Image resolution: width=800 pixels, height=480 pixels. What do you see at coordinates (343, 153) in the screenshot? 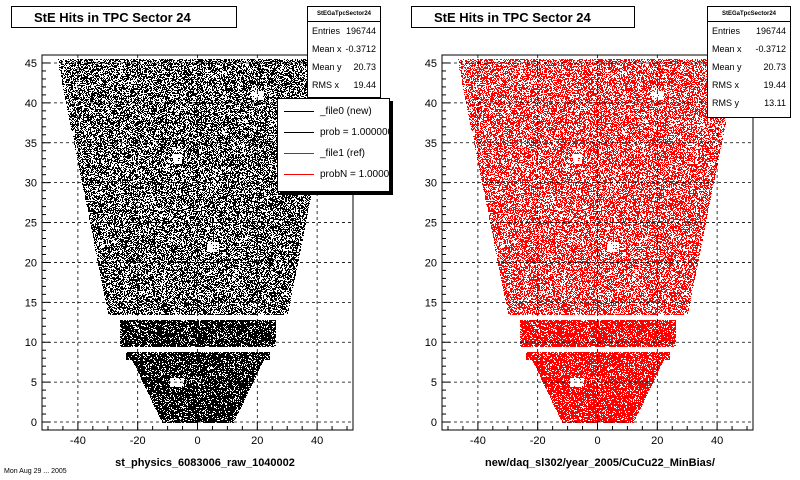
I see `legend-label: _file1 (ref)` at bounding box center [343, 153].